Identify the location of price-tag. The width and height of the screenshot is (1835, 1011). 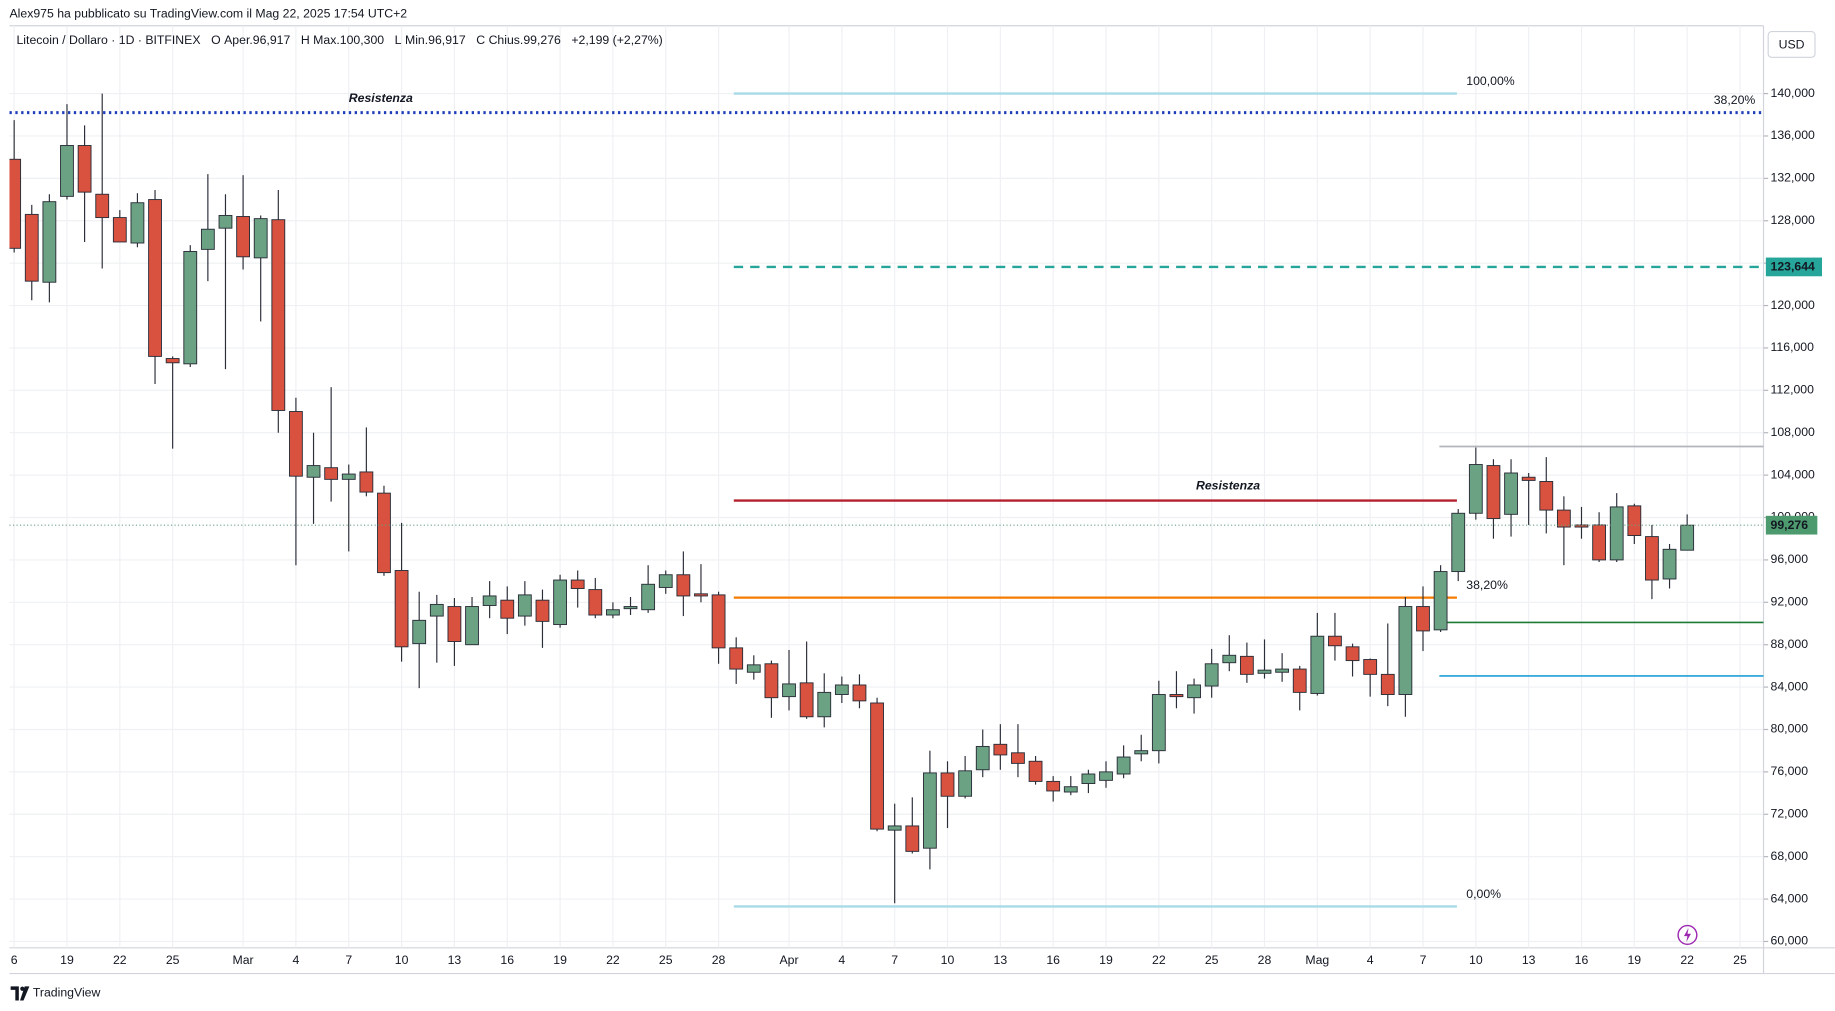
(1794, 267).